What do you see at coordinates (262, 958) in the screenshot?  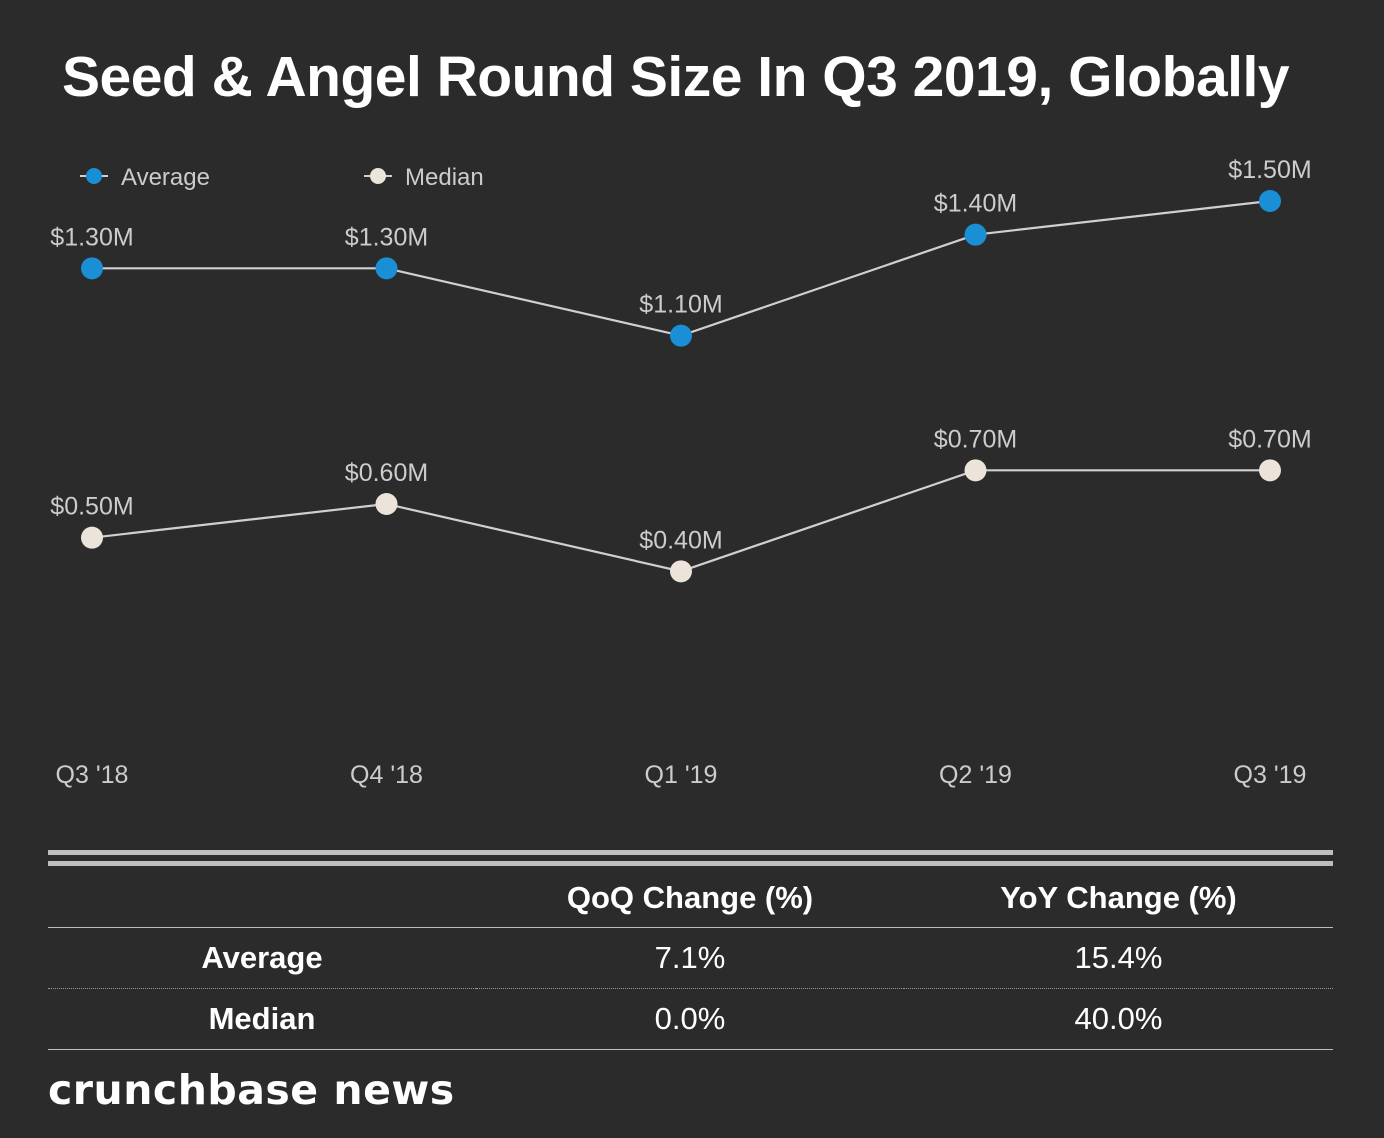 I see `row-label-average: Average` at bounding box center [262, 958].